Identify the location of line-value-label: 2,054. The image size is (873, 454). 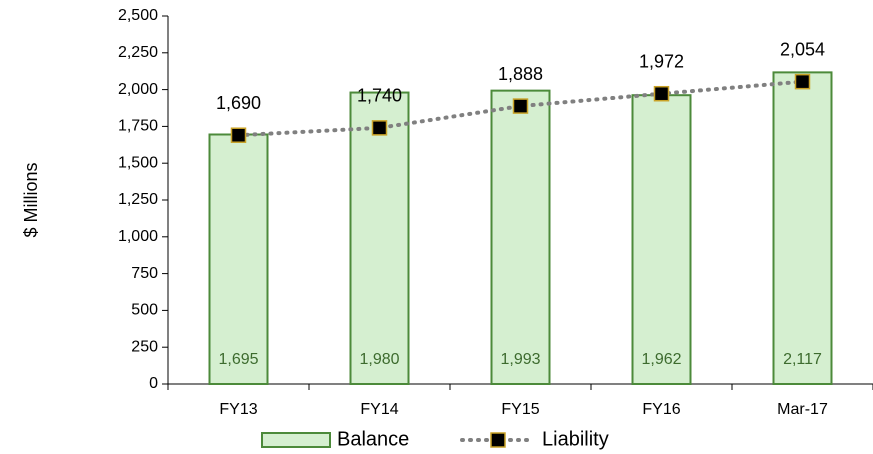
(802, 49).